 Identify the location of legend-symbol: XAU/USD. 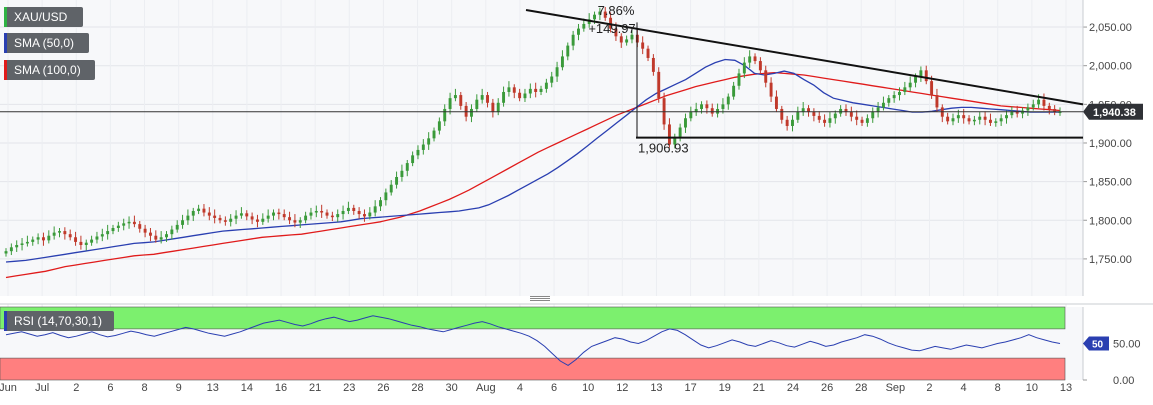
(43, 17).